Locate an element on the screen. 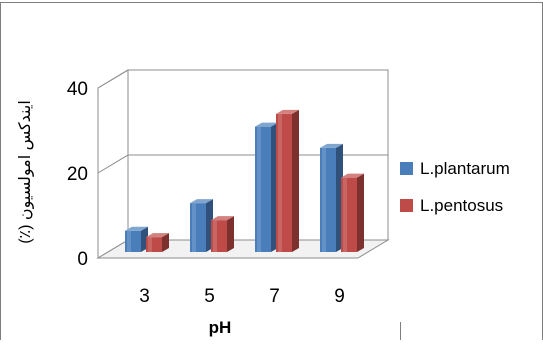  legend: L.plantarum L.pentosus is located at coordinates (455, 187).